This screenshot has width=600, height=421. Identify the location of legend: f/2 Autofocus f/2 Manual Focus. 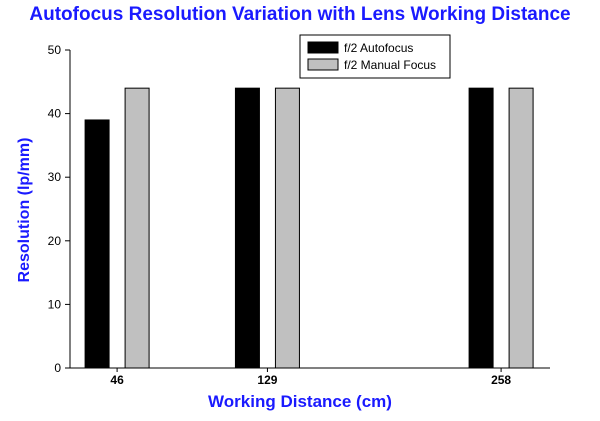
(375, 56).